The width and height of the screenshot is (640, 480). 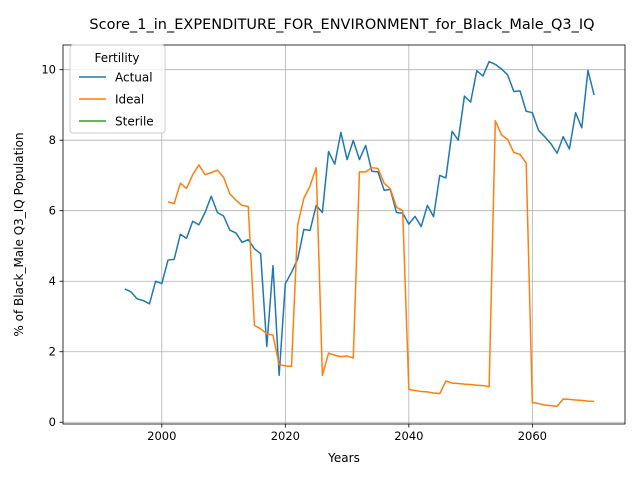 What do you see at coordinates (52, 281) in the screenshot?
I see `y-tick-label: 4` at bounding box center [52, 281].